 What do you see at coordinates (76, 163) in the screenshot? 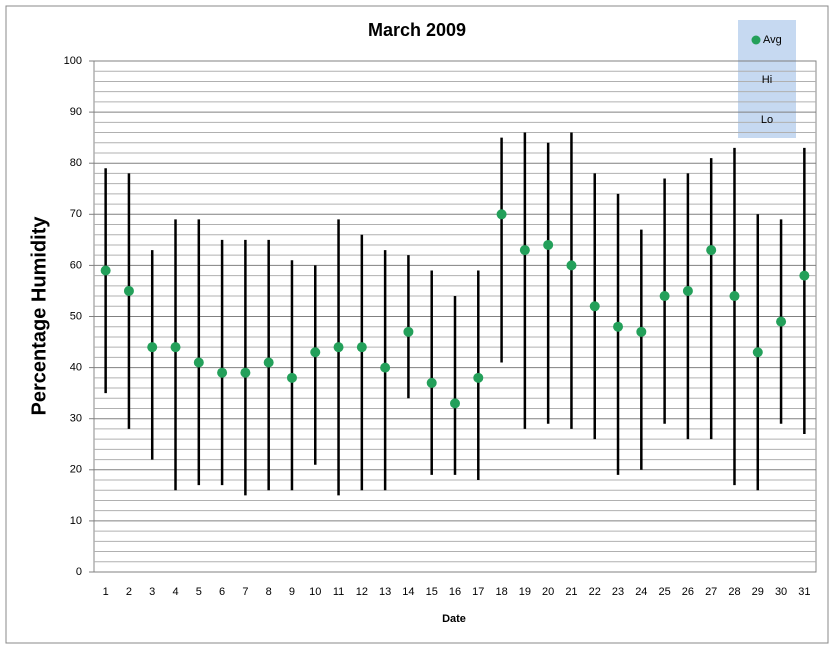
I see `y-tick-label: 80` at bounding box center [76, 163].